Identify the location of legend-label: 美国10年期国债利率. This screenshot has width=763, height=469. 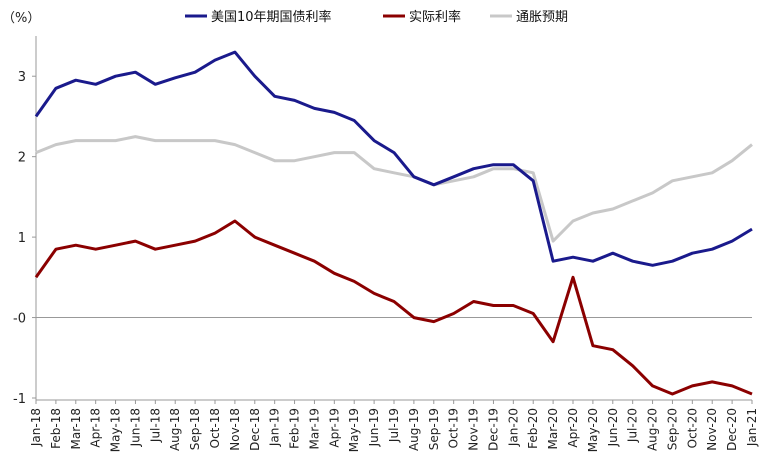
(271, 17).